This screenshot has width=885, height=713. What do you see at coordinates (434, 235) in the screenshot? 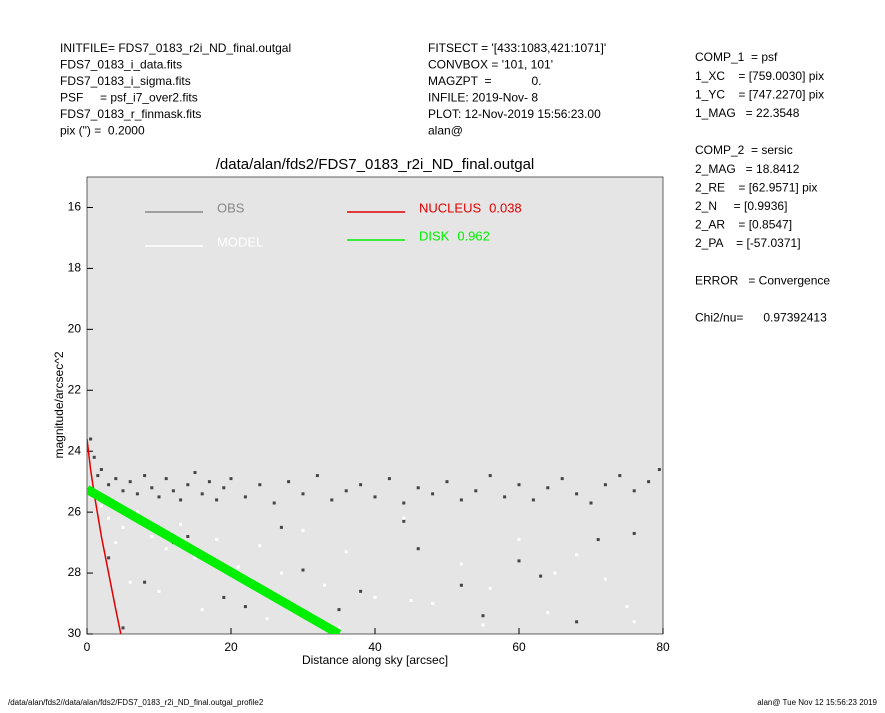
I see `legend-label: DISK` at bounding box center [434, 235].